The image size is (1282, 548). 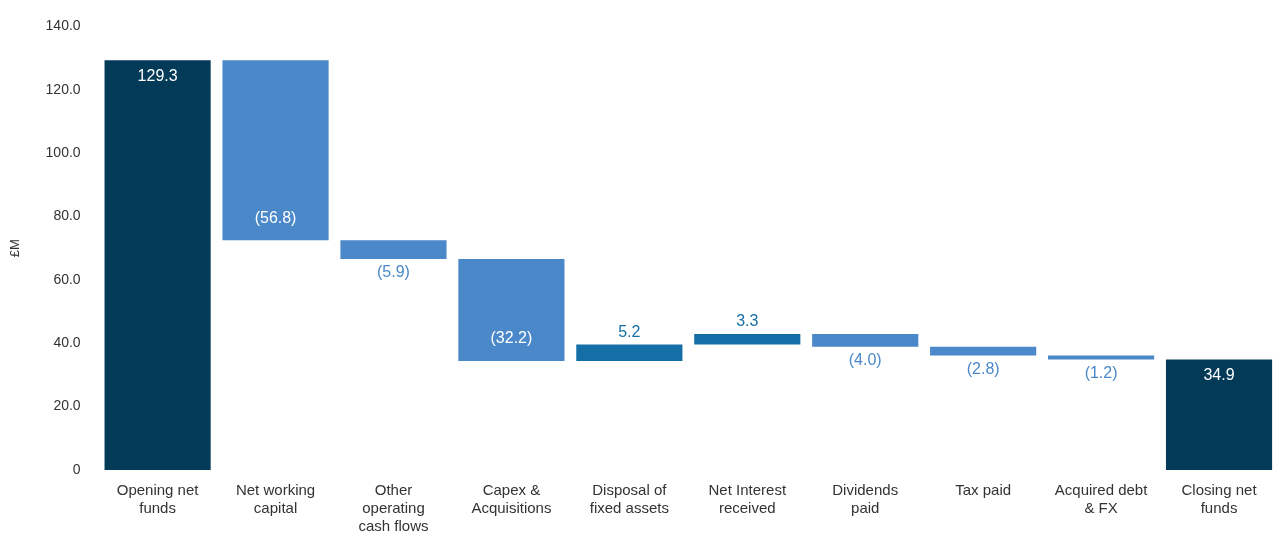 I want to click on y-tick-label: 60.0, so click(x=67, y=278).